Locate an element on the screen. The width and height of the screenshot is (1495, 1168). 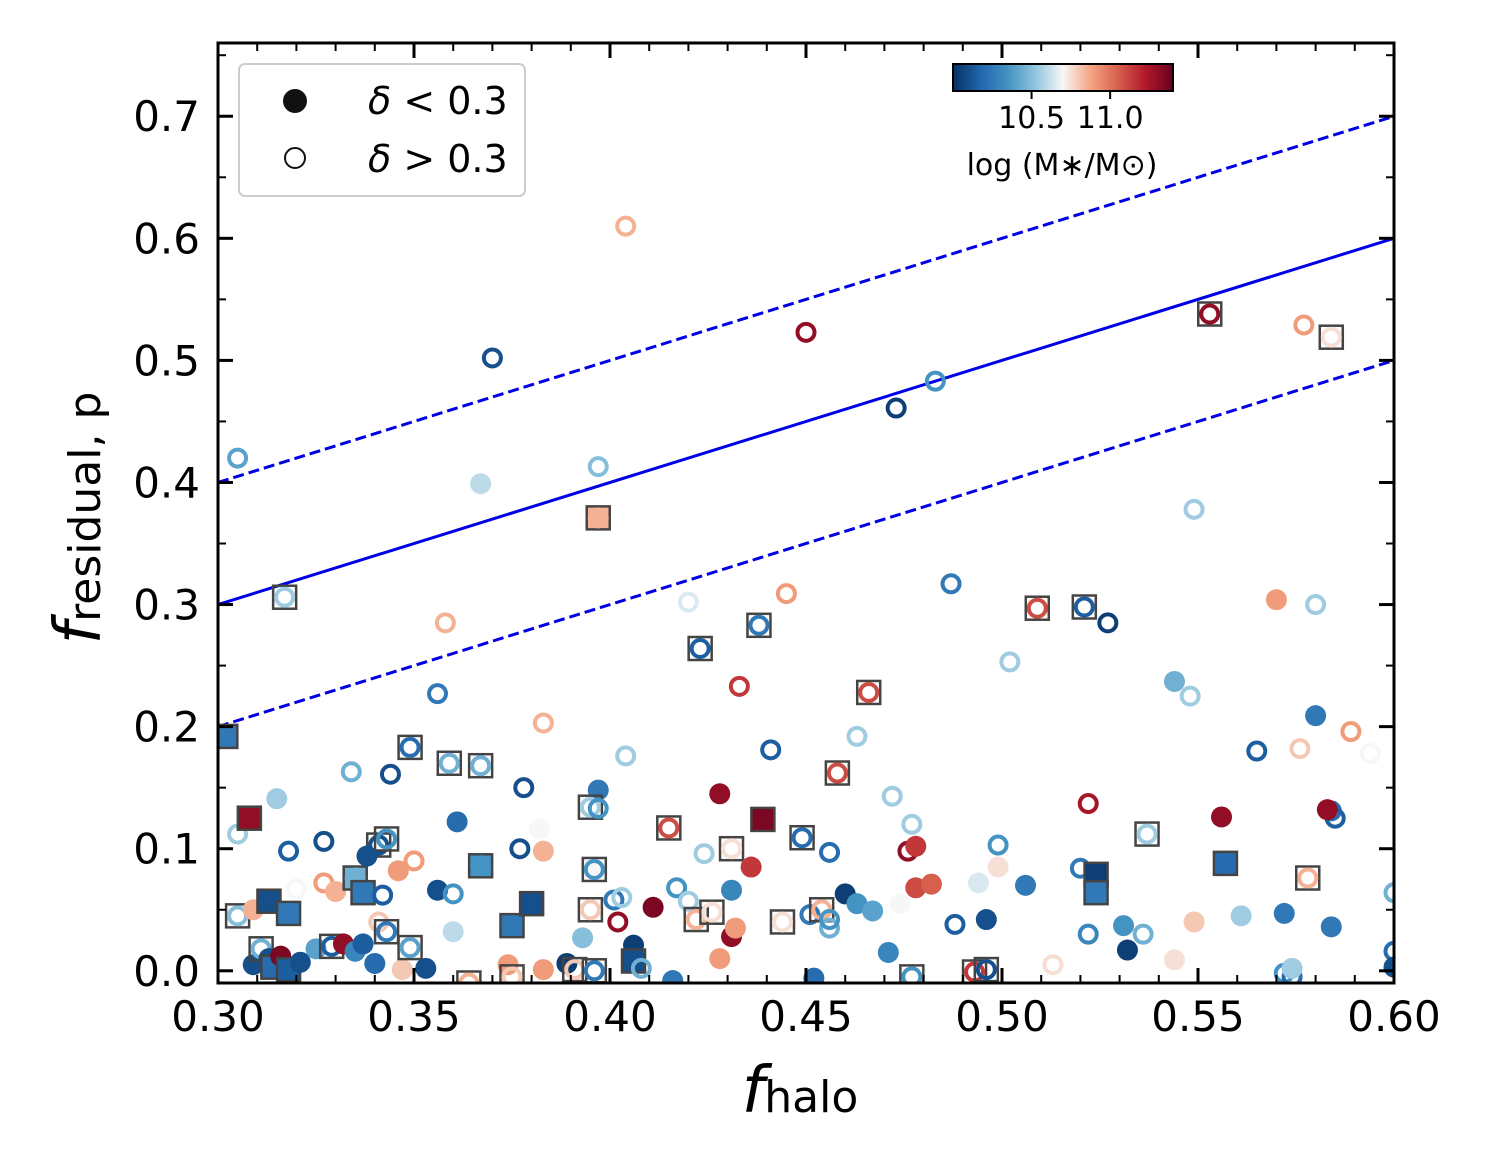
y-axis-title: fresidual, p is located at coordinates (79, 518).